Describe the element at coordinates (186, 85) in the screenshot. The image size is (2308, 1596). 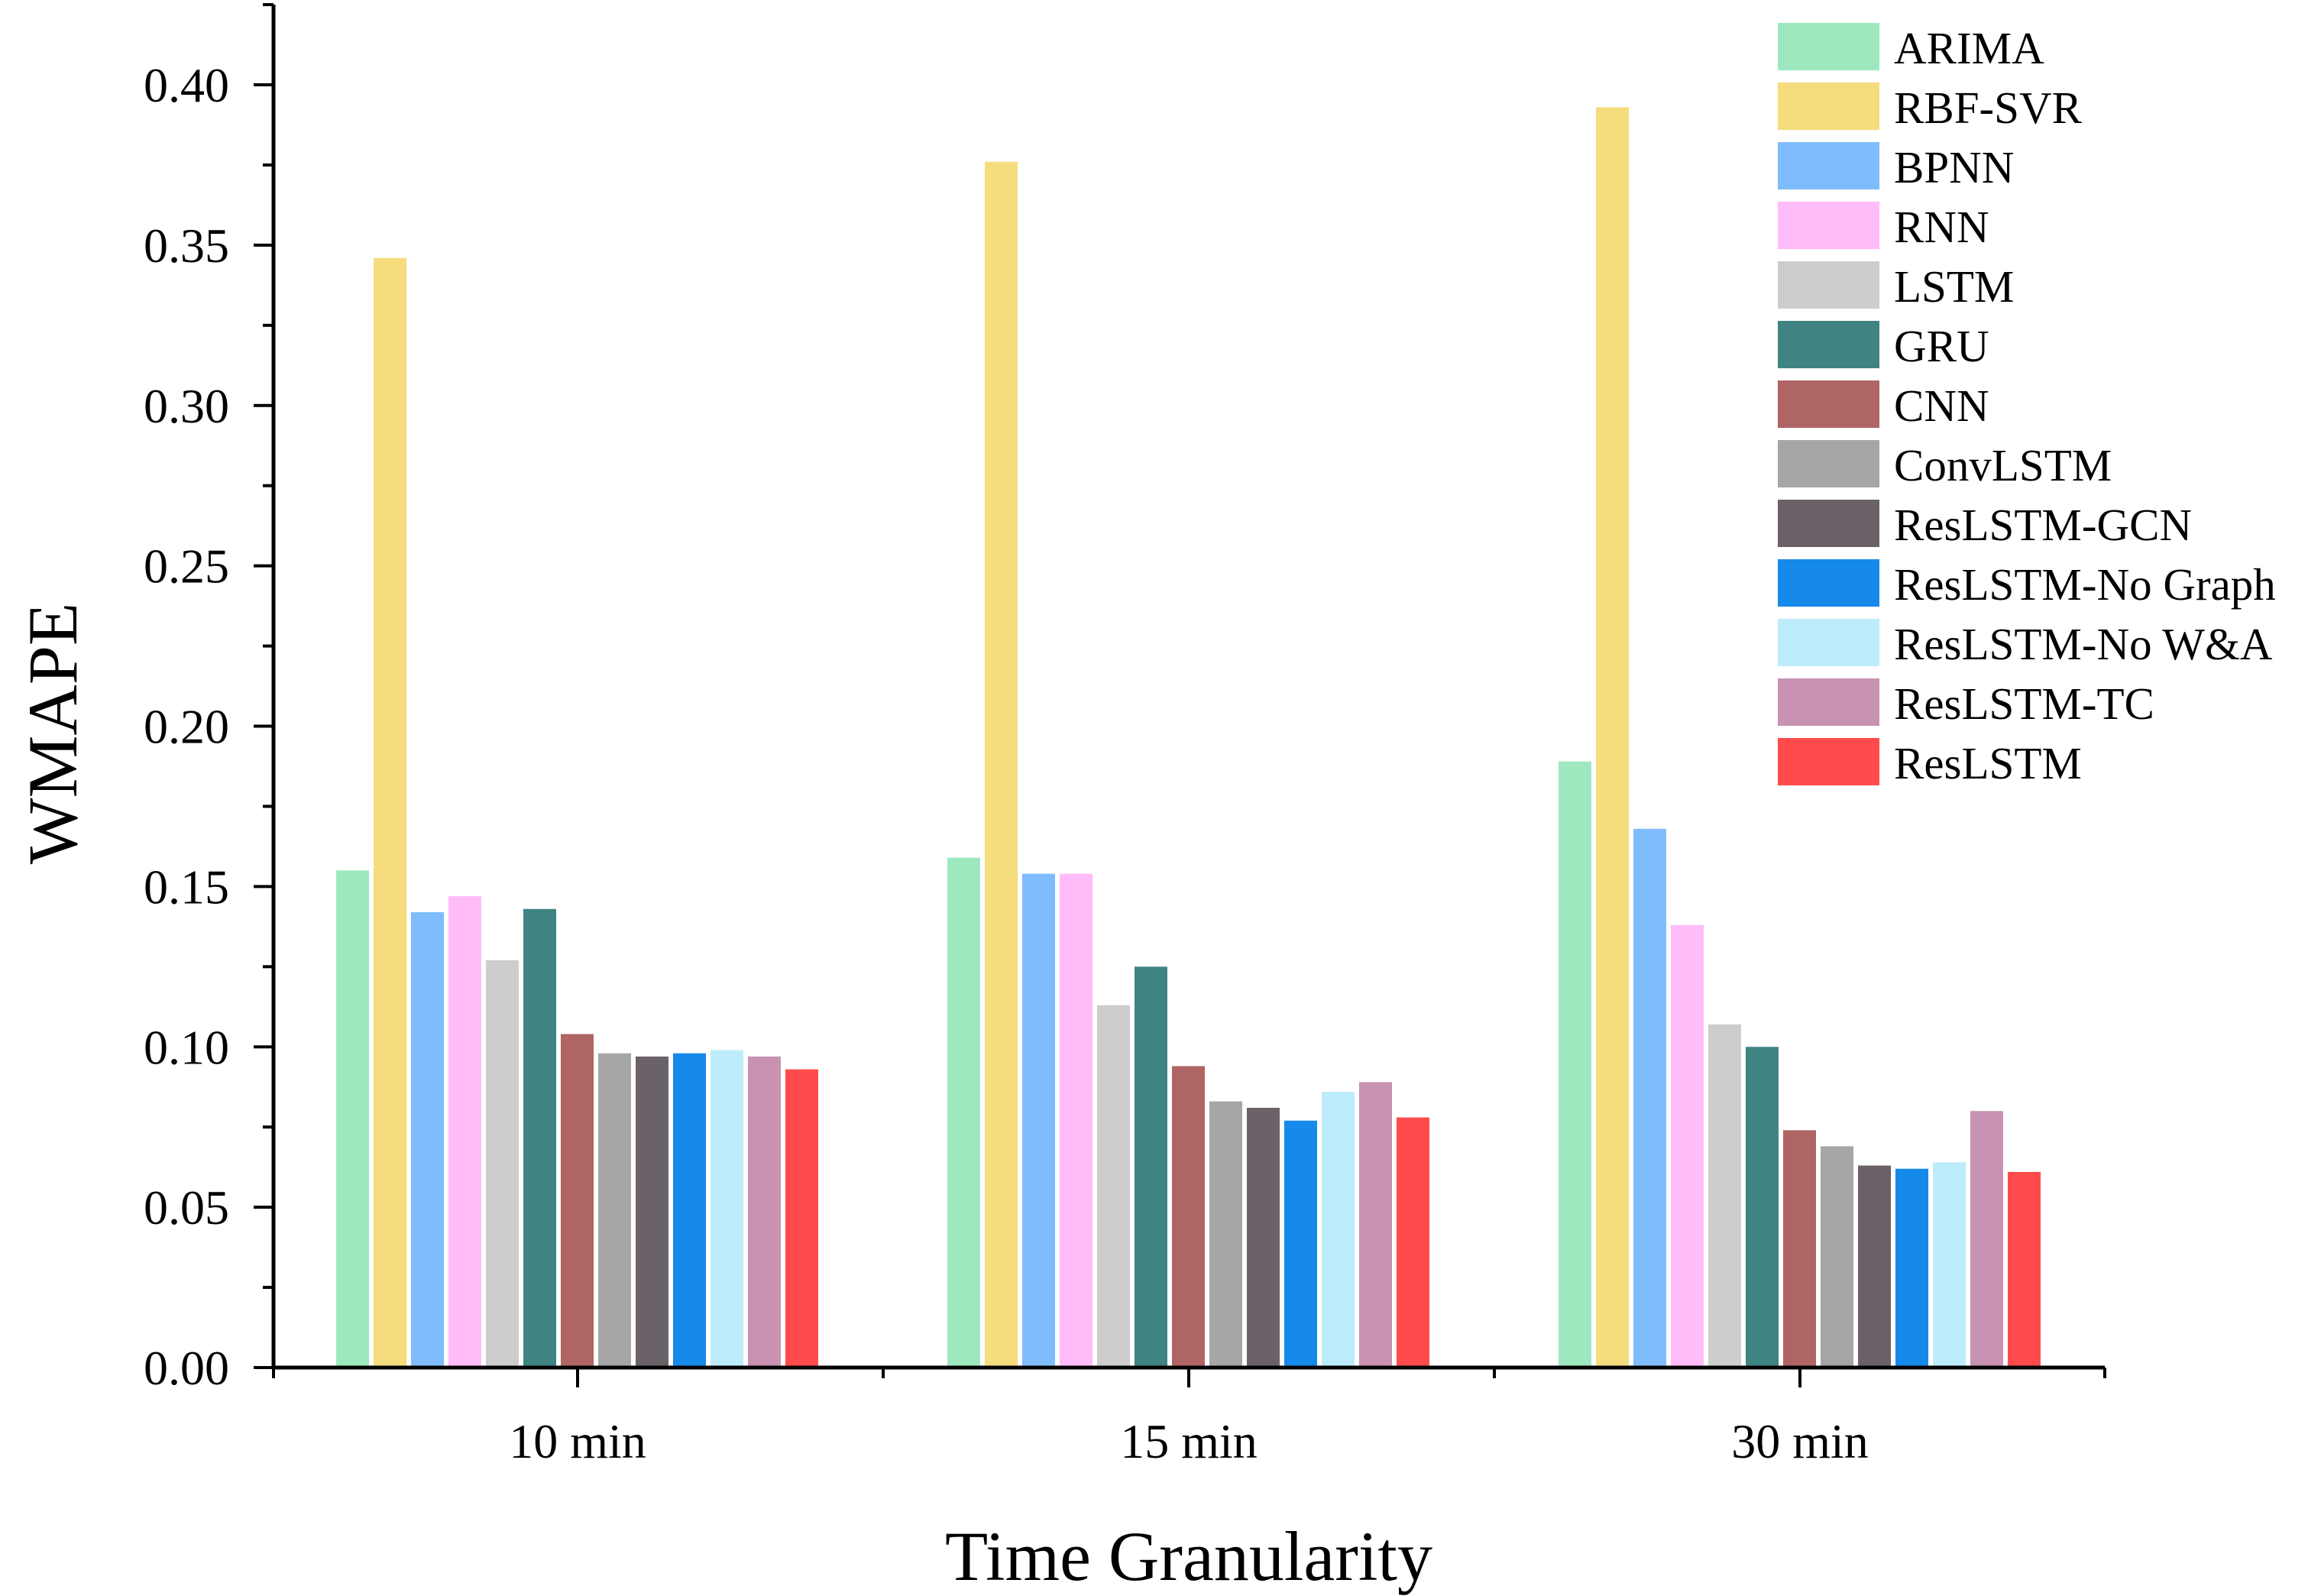
I see `y-tick-label: 0.40` at that location.